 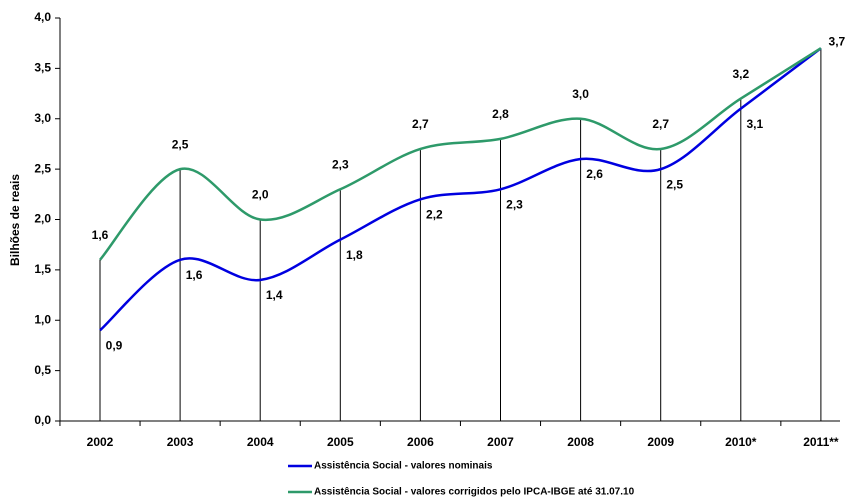 What do you see at coordinates (821, 442) in the screenshot?
I see `x-tick-label: 2011**` at bounding box center [821, 442].